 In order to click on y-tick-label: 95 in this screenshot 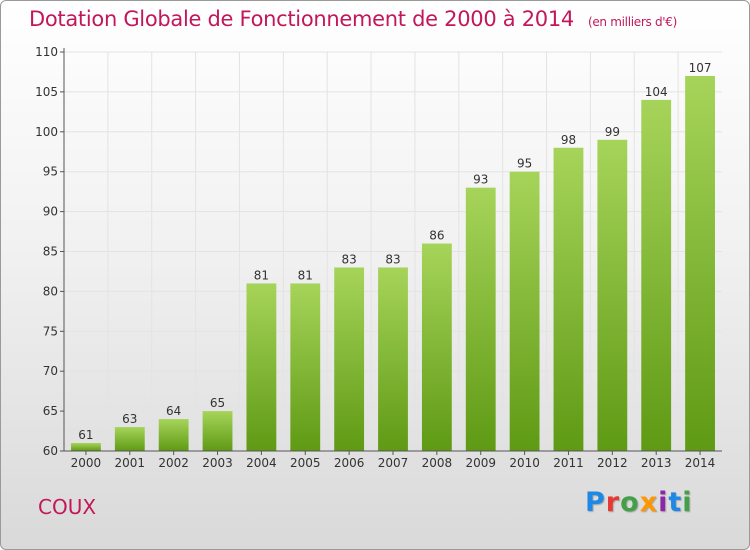, I will do `click(50, 172)`.